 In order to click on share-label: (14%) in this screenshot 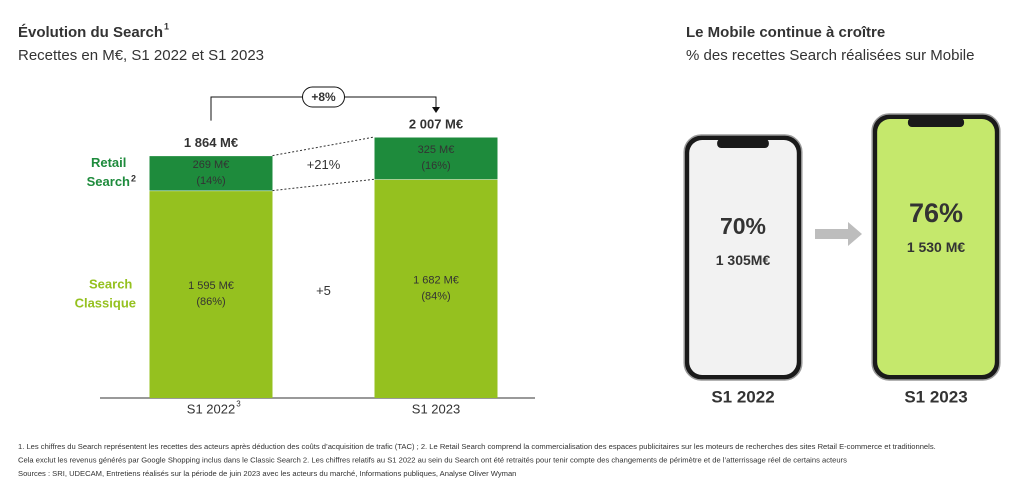, I will do `click(210, 181)`.